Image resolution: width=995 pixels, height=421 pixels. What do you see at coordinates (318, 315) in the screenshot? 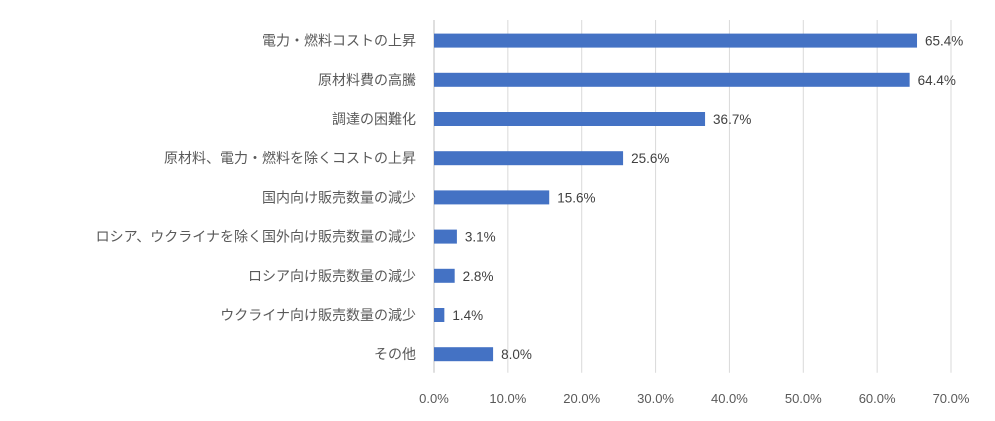
I see `category-label: ウクライナ向け販売数量の減少` at bounding box center [318, 315].